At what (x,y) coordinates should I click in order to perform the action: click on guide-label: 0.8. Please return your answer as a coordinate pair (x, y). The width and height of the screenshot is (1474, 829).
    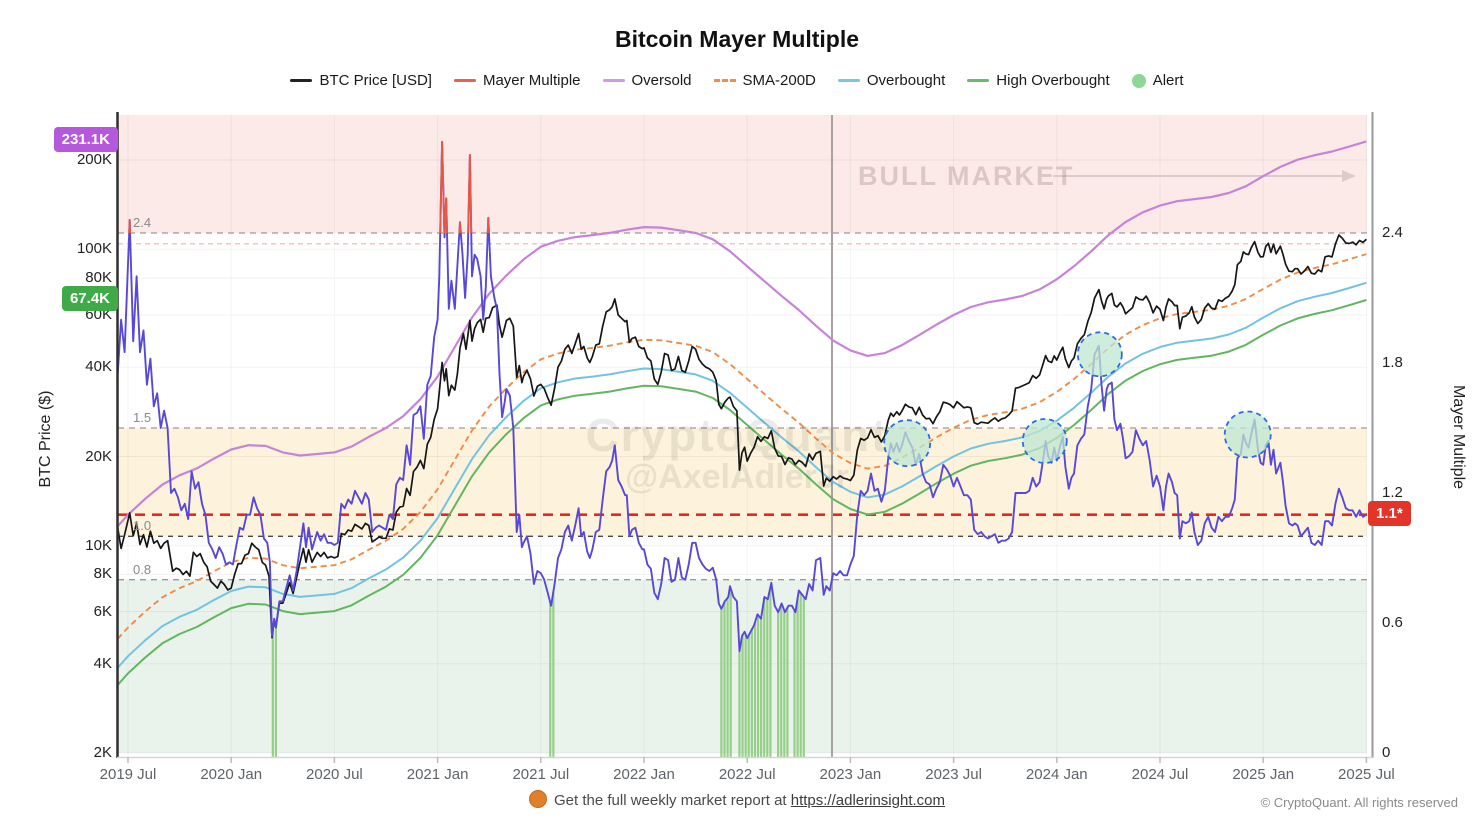
    Looking at the image, I should click on (142, 569).